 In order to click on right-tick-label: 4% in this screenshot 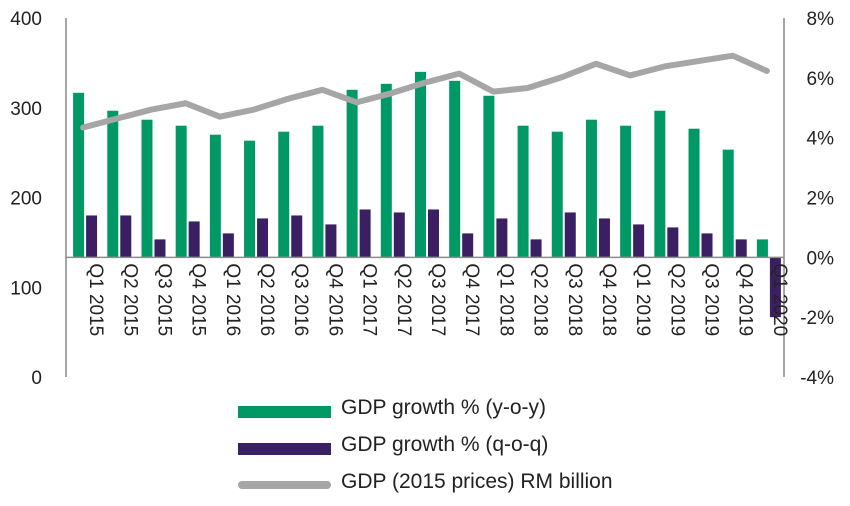, I will do `click(821, 139)`.